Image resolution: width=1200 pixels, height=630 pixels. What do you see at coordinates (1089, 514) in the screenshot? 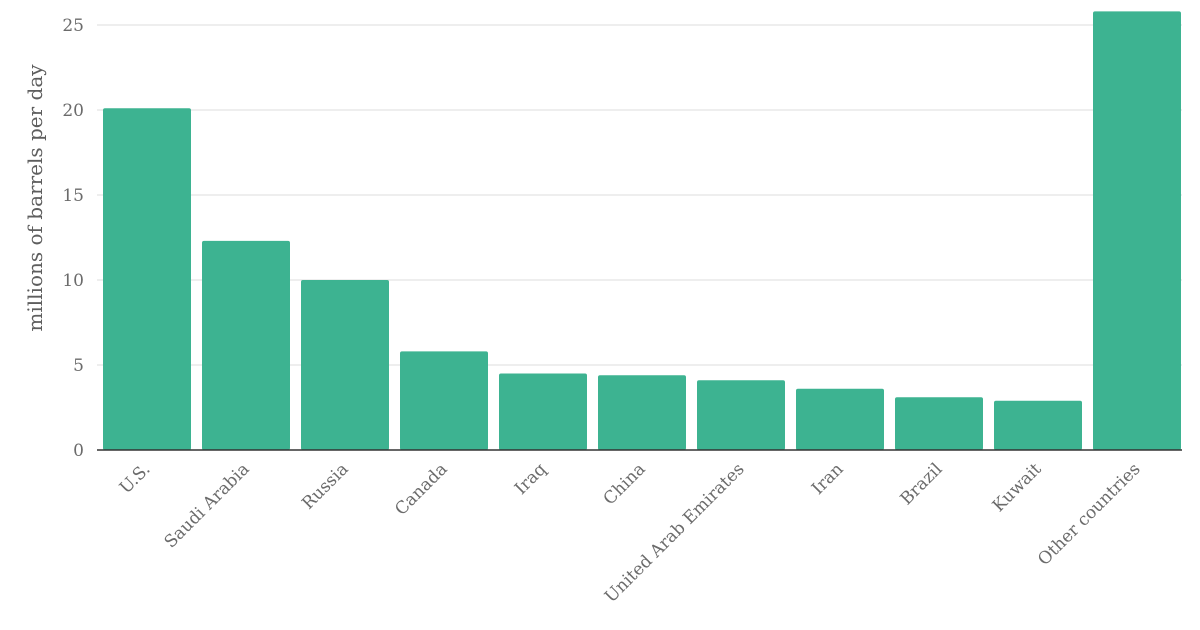
I see `x-tick-label: Other countries` at bounding box center [1089, 514].